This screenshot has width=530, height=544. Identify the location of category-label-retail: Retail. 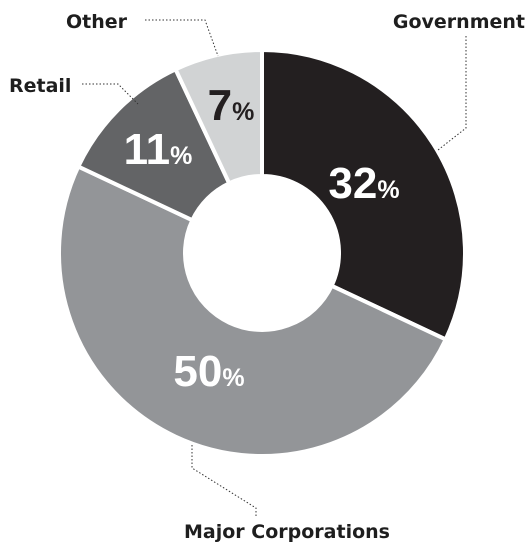
(40, 86).